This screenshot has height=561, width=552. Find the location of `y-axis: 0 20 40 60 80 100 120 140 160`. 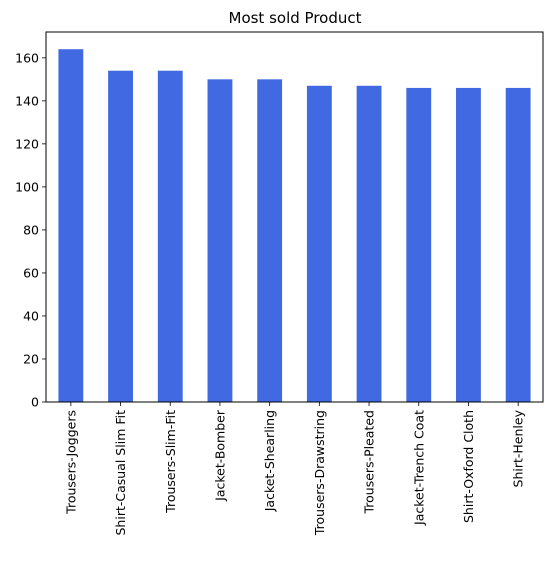

y-axis: 0 20 40 60 80 100 120 140 160 is located at coordinates (30, 230).